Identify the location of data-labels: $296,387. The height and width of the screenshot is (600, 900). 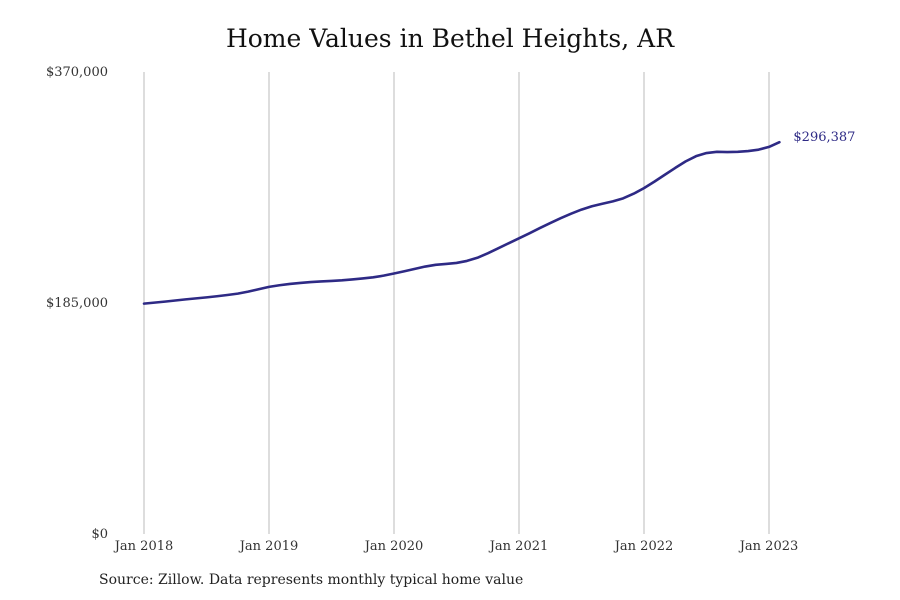
(824, 137).